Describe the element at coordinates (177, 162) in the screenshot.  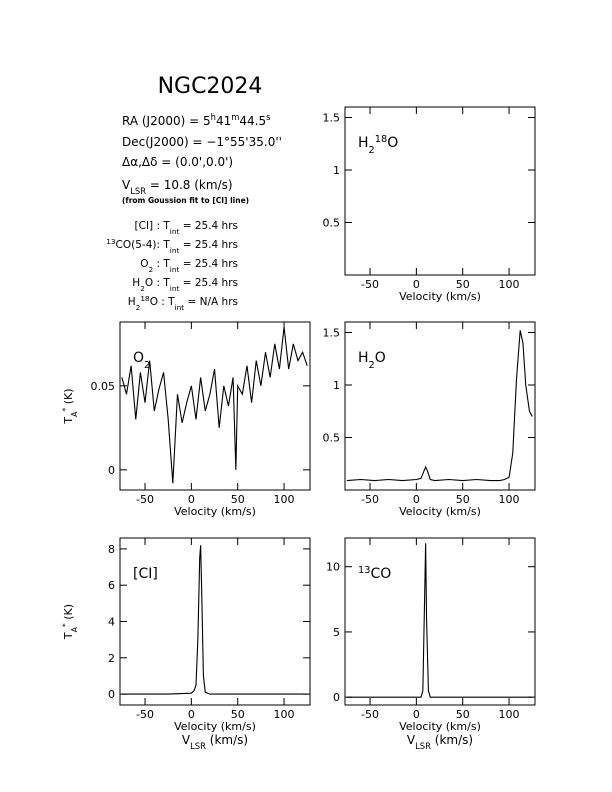
I see `offset-line-part: Δα,Δδ = (0.0',0.0')` at that location.